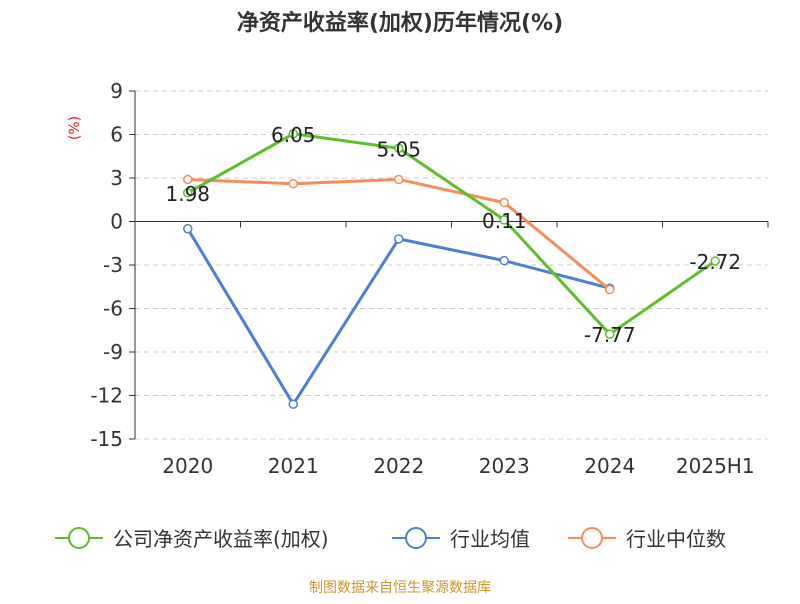 This screenshot has height=604, width=800. I want to click on x-tick-label: 2024, so click(609, 466).